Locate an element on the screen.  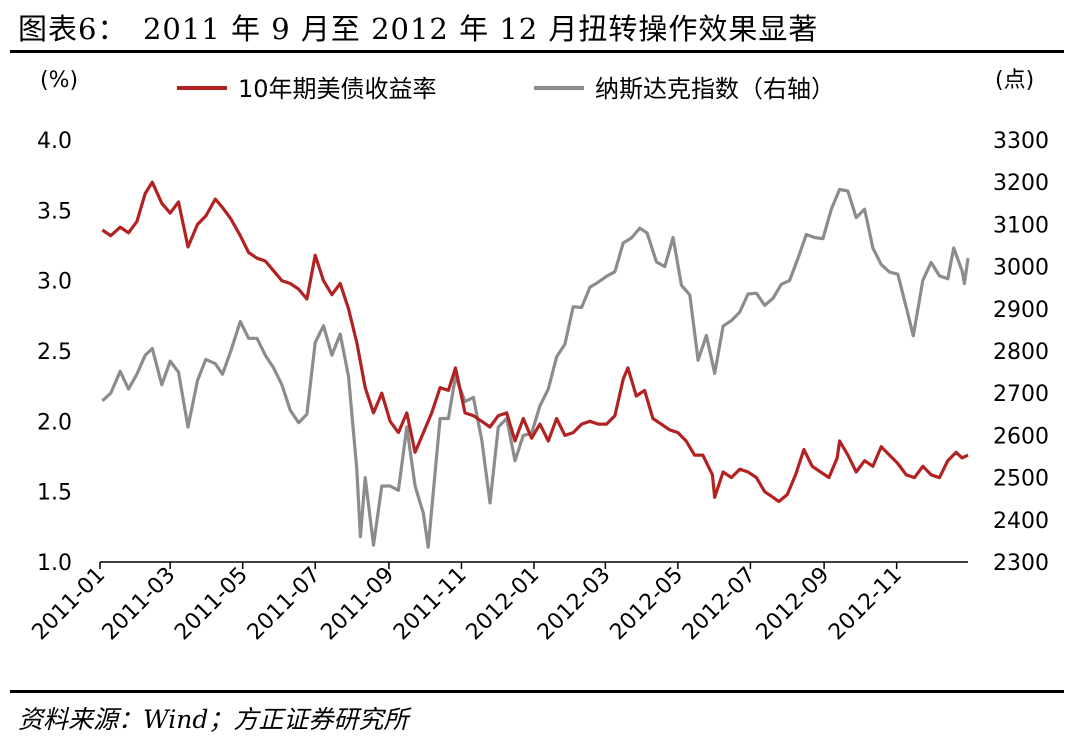
source-note: 资料来源：Wind；方正证券研究所 is located at coordinates (213, 719).